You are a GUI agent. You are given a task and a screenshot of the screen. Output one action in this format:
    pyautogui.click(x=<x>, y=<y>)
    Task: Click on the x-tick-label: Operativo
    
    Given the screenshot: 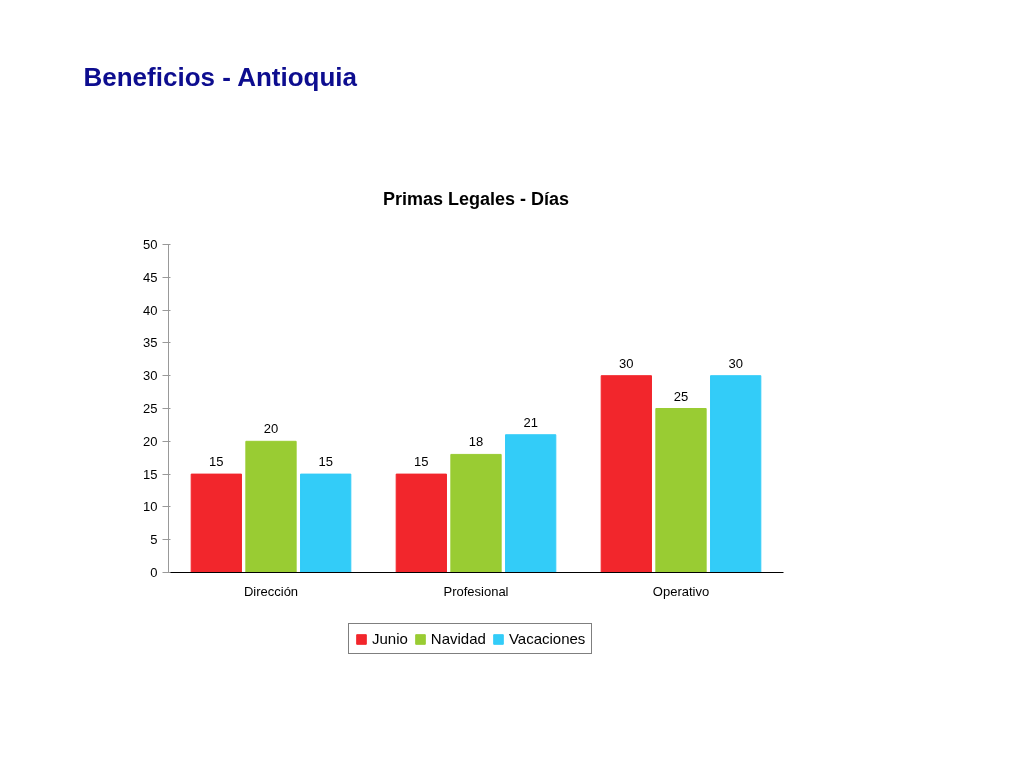 What is the action you would take?
    pyautogui.click(x=681, y=591)
    